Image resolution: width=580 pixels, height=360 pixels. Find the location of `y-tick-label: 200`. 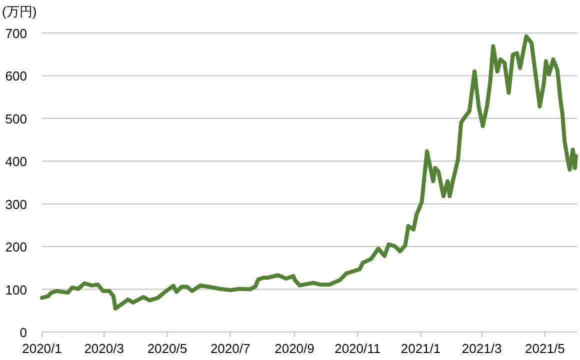

y-tick-label: 200 is located at coordinates (16, 247).